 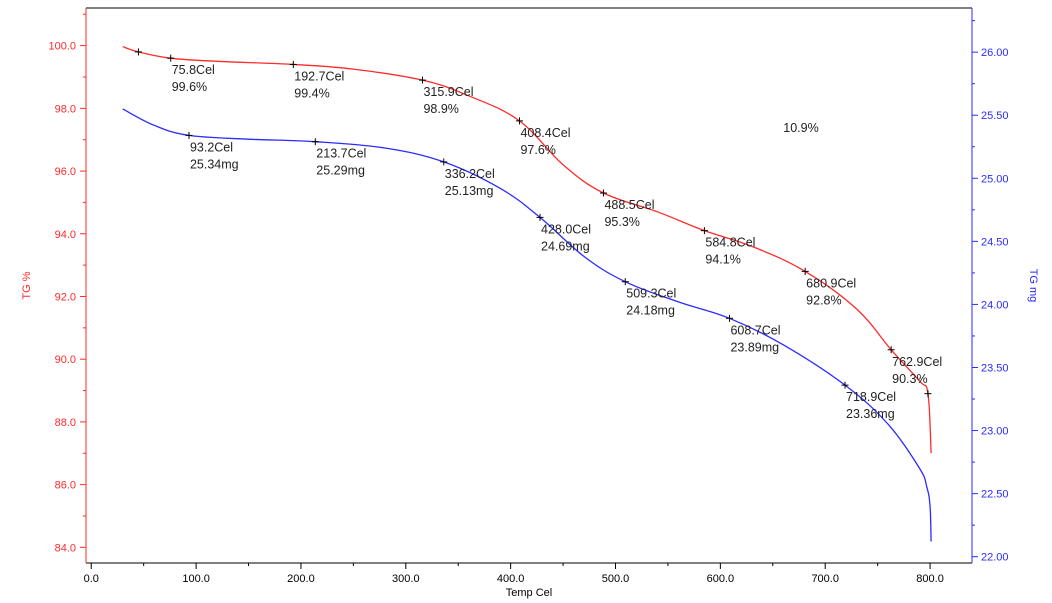 What do you see at coordinates (448, 92) in the screenshot?
I see `annotation-temp-label: 315.9Cel` at bounding box center [448, 92].